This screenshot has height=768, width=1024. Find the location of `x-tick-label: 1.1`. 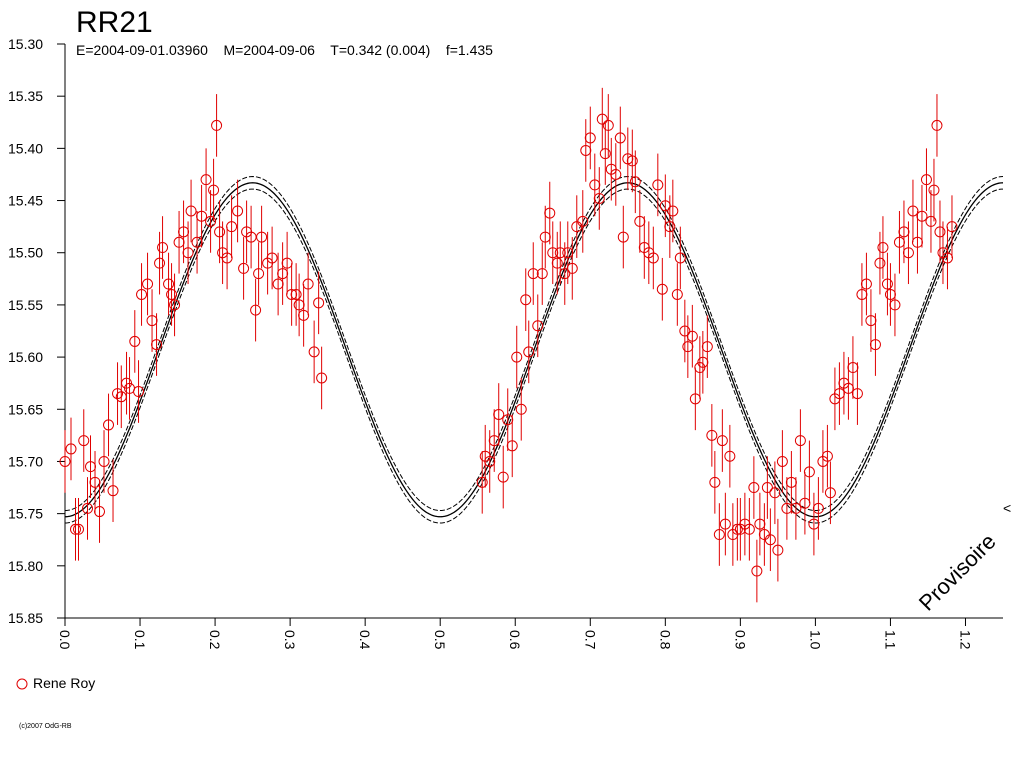

x-tick-label: 1.1 is located at coordinates (890, 640).